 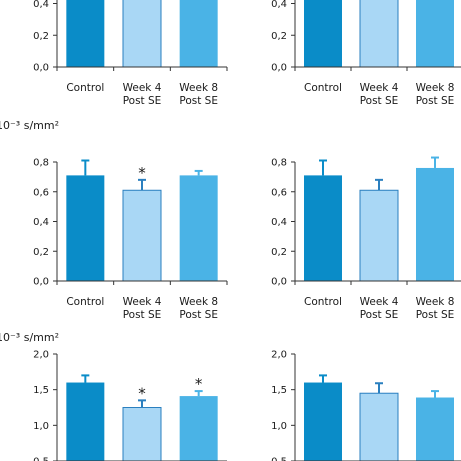 What do you see at coordinates (130, 405) in the screenshot?
I see `chart-panel-5: * * 0,5 1,0 1,5 2,0` at bounding box center [130, 405].